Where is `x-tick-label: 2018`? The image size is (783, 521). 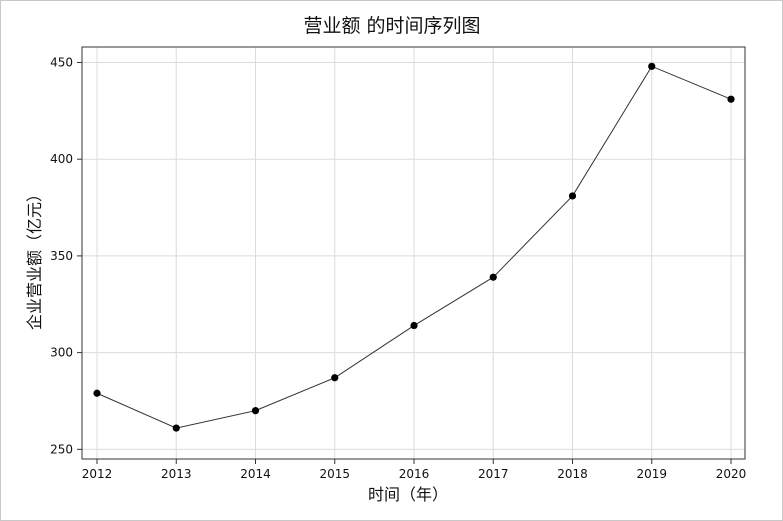
x-tick-label: 2018 is located at coordinates (572, 474).